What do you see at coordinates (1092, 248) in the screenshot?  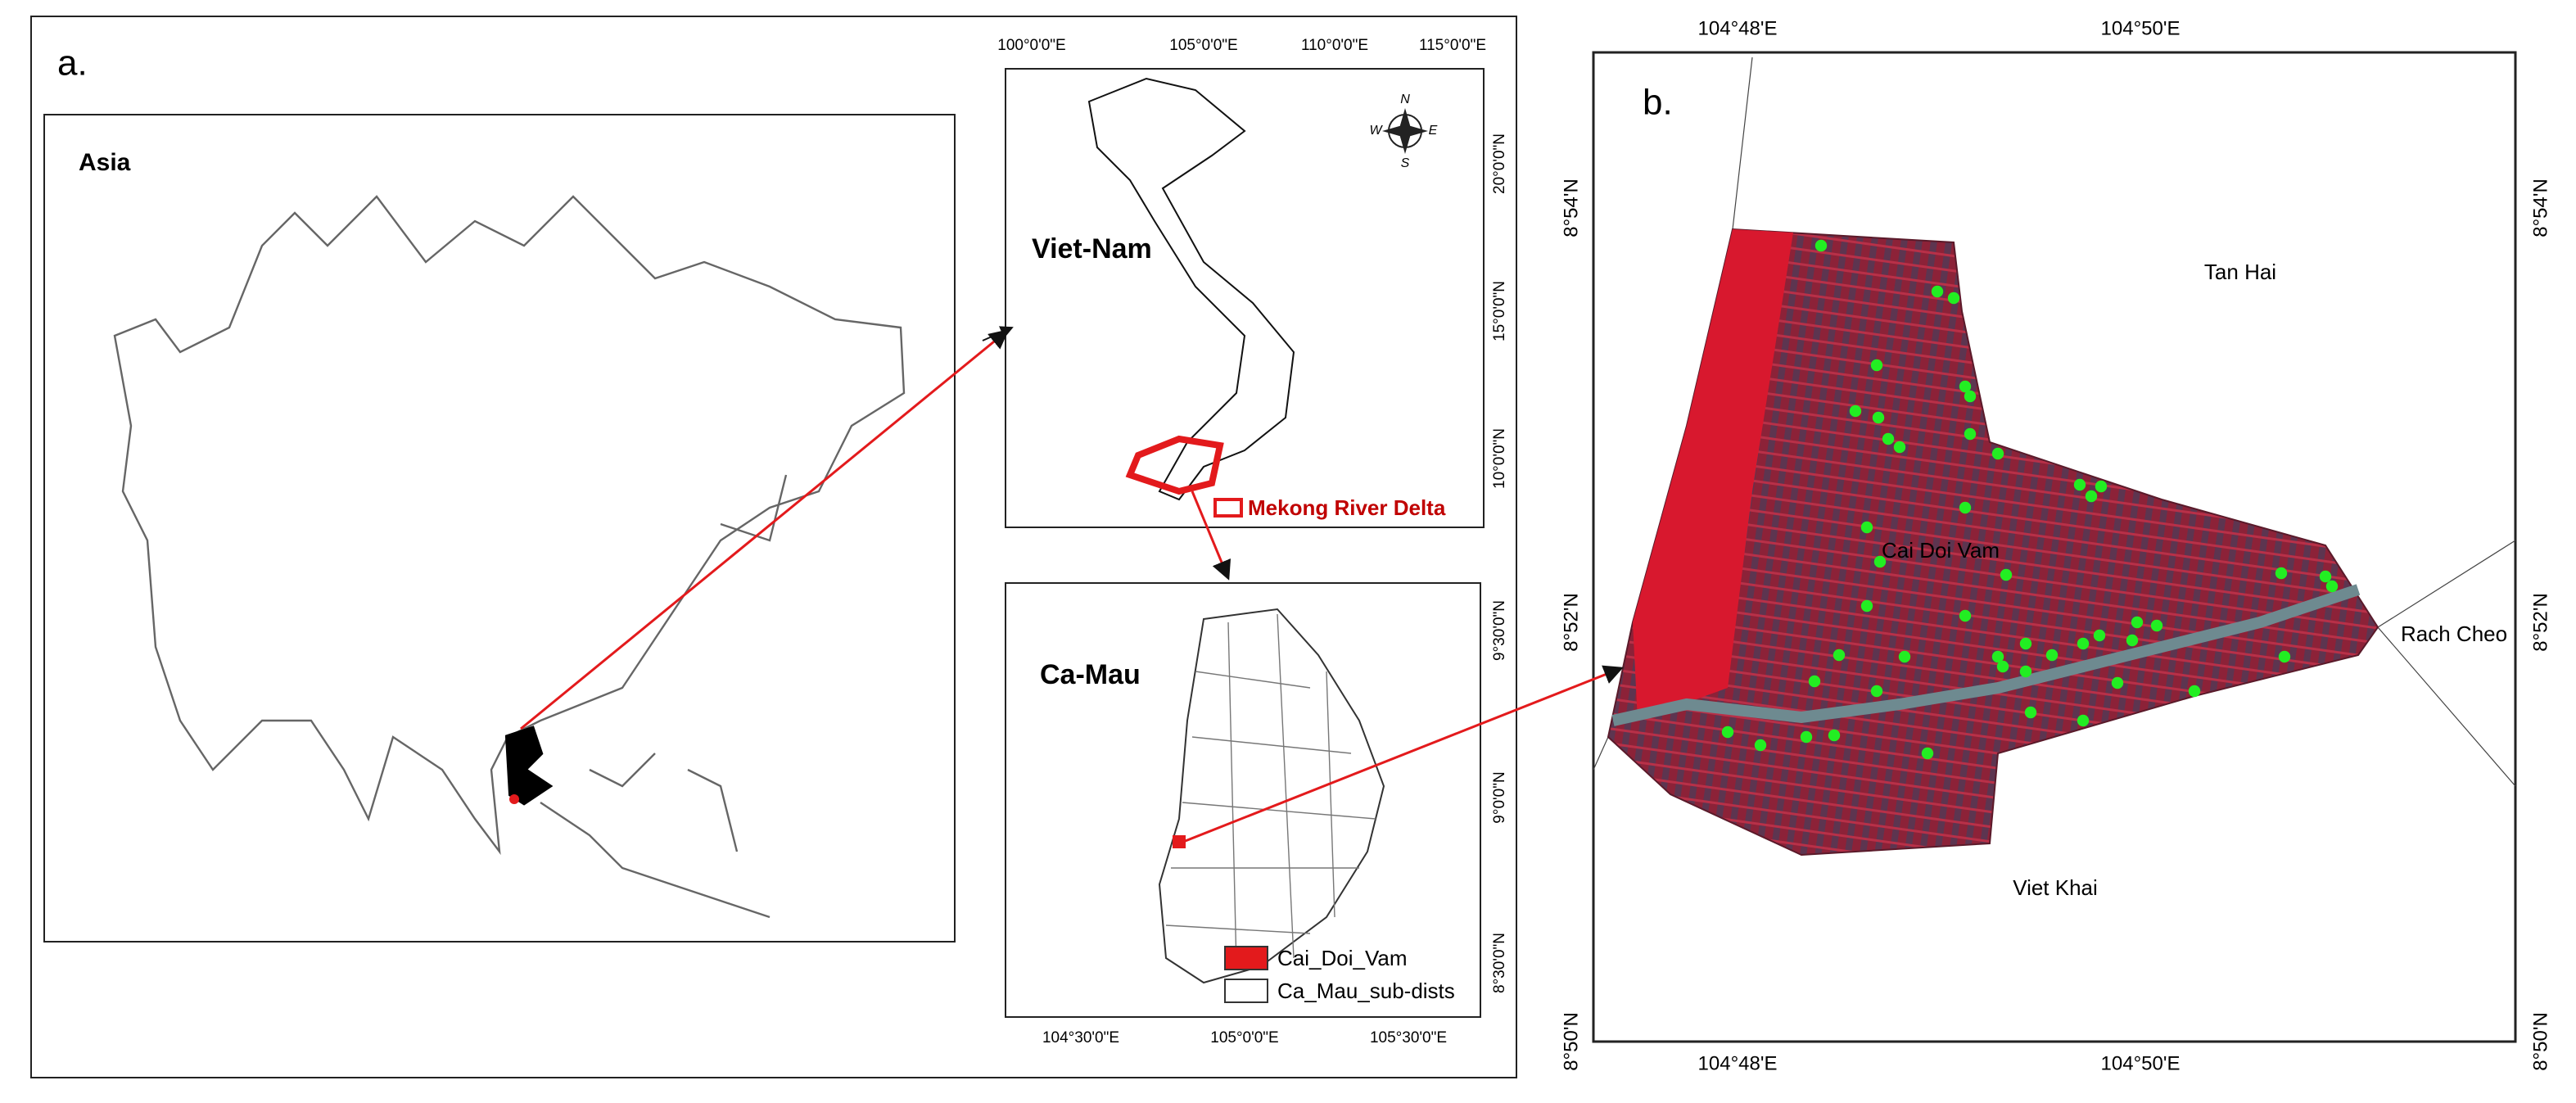 I see `map-title: Viet-Nam` at bounding box center [1092, 248].